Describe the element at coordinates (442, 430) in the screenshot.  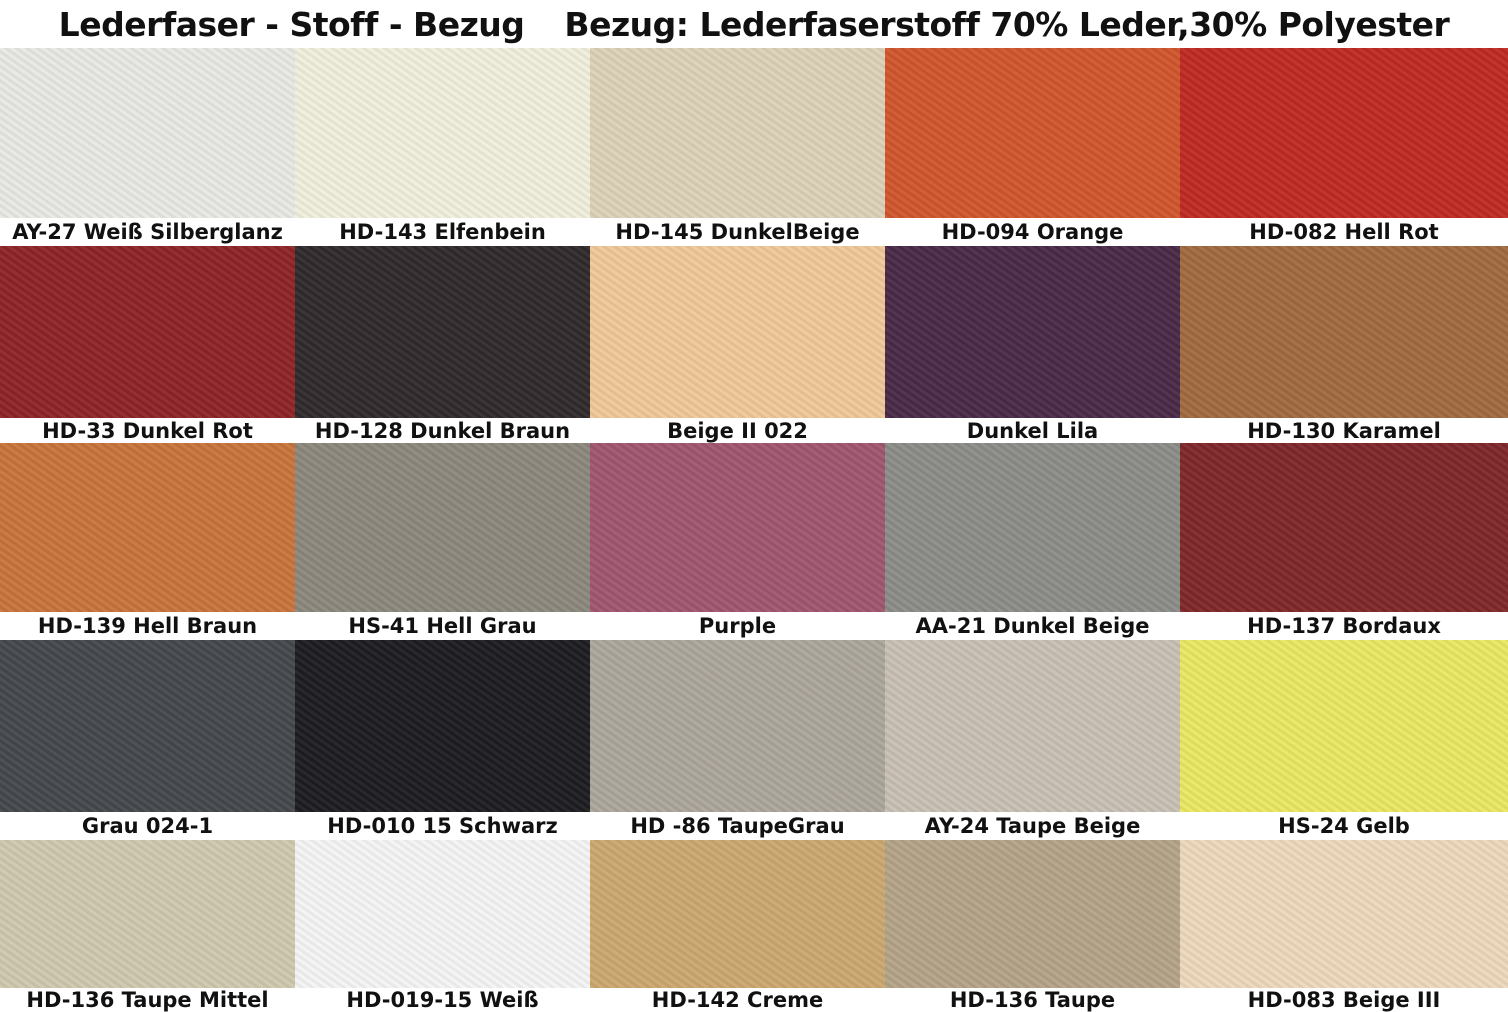
I see `swatch-label: HD-128 Dunkel Braun` at that location.